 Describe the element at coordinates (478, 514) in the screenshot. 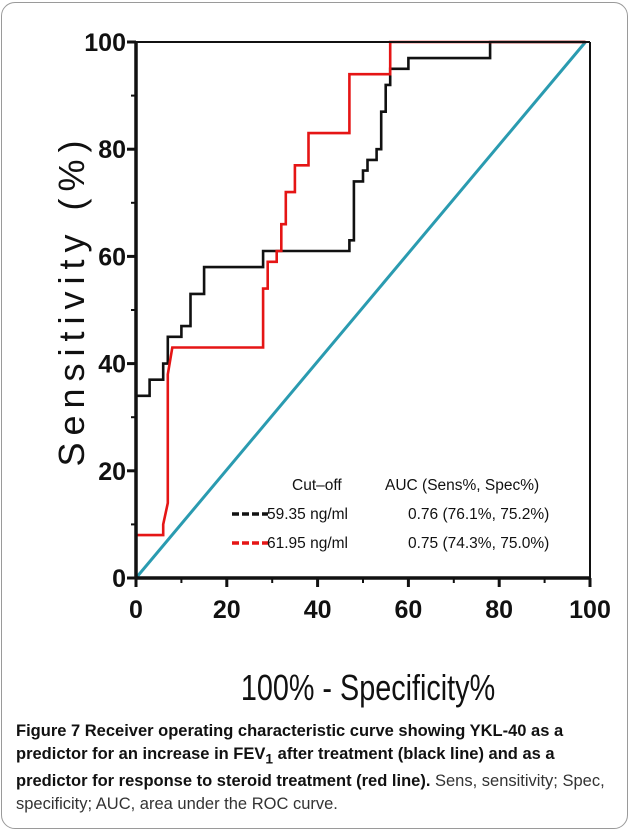

I see `legend-auc-black: 0.76 (76.1%, 75.2%)` at that location.